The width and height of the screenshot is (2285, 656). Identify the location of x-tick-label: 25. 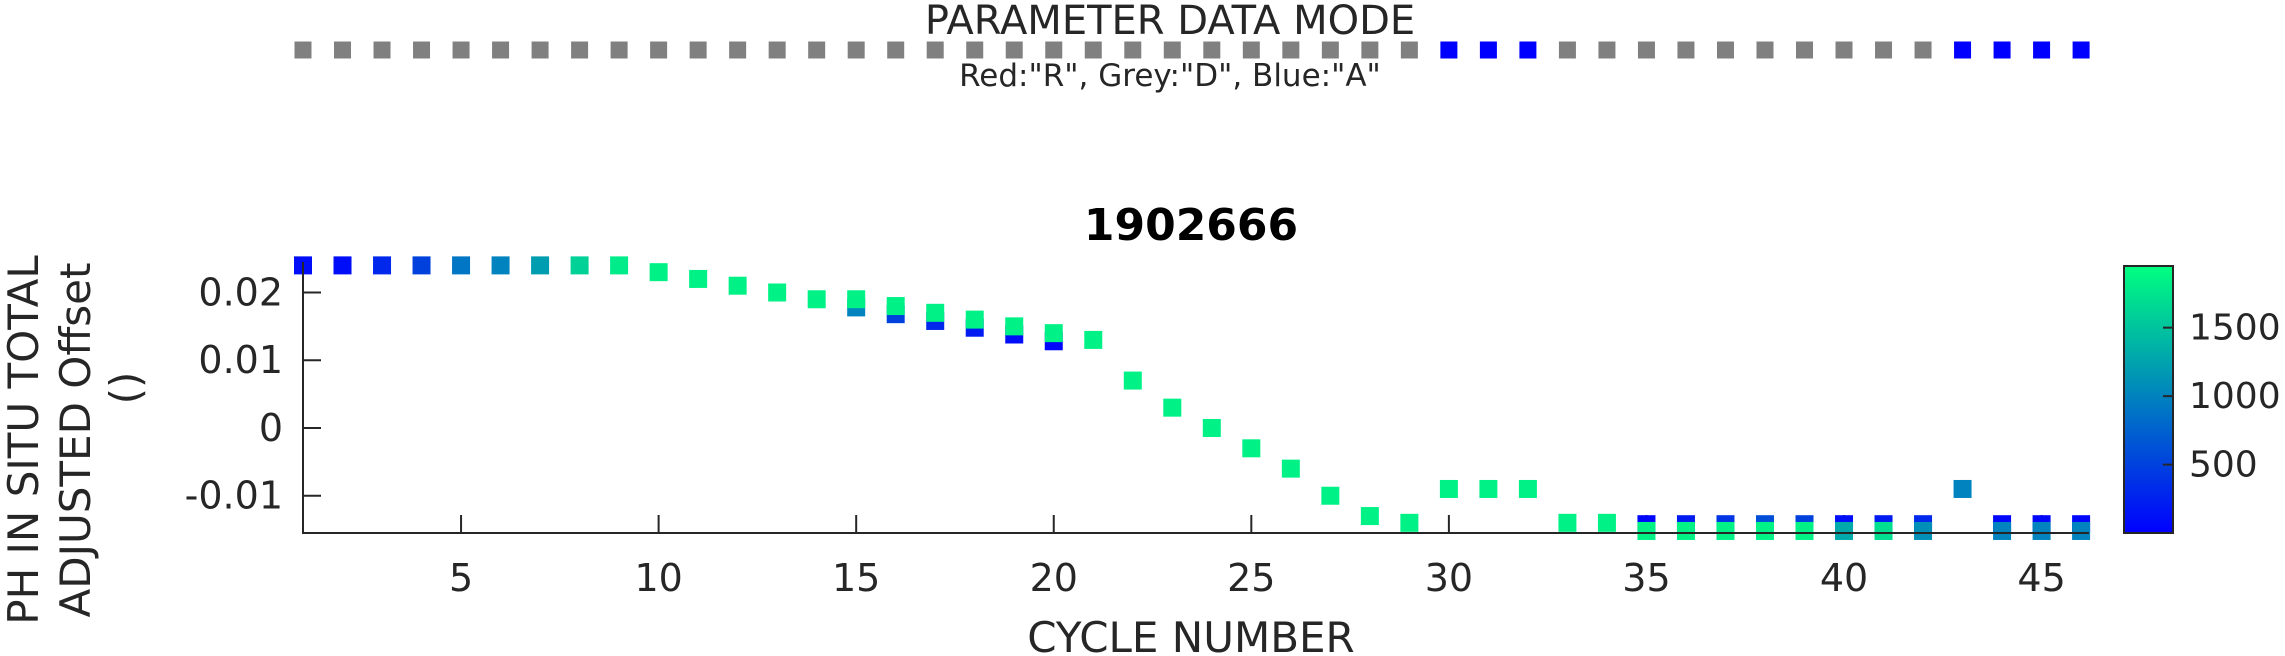
(1251, 578).